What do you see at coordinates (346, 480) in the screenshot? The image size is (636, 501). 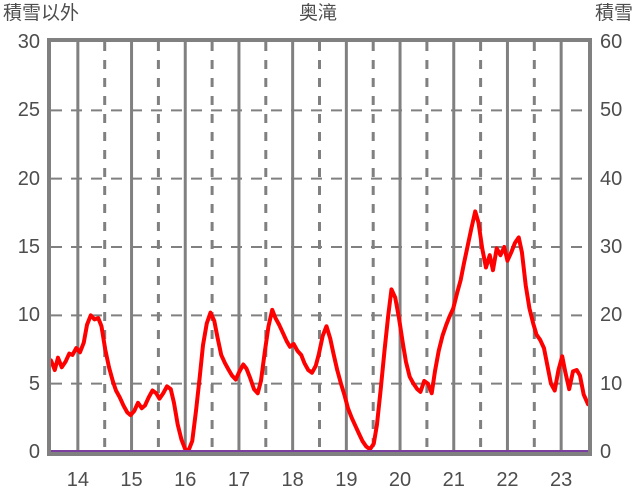 I see `x-axis-tick: 19` at bounding box center [346, 480].